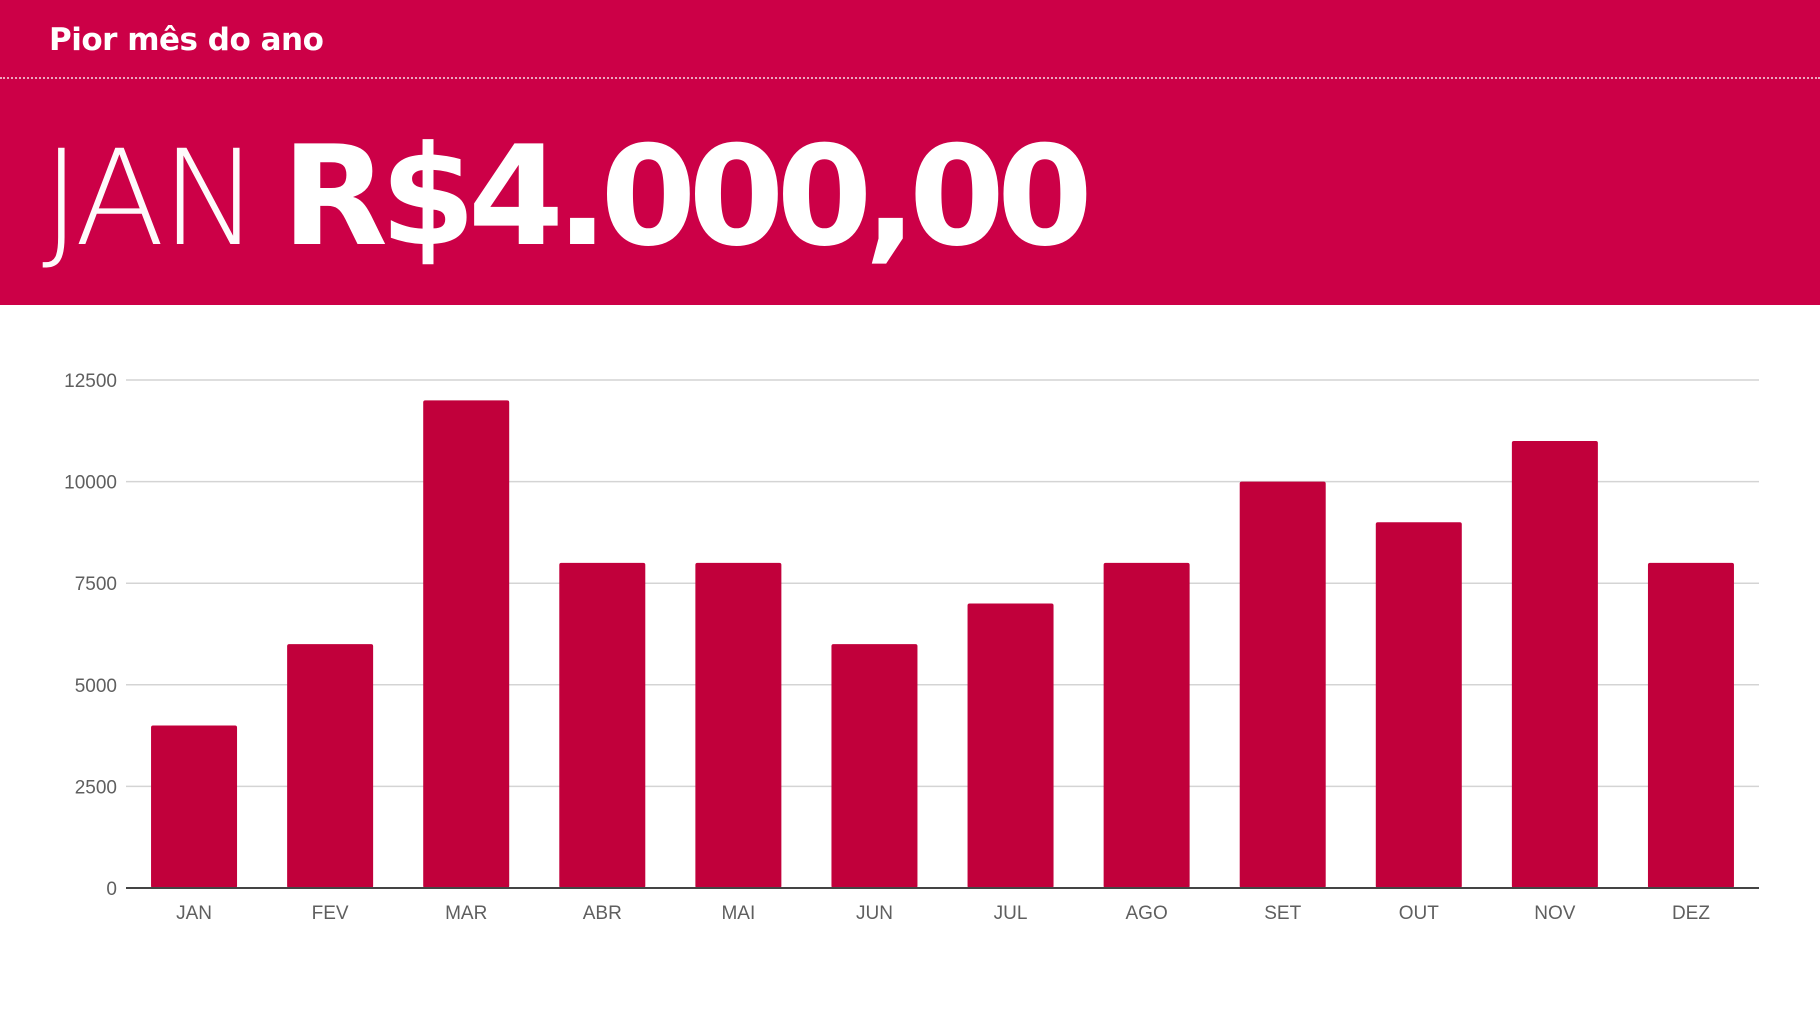 This screenshot has height=1024, width=1820. What do you see at coordinates (1554, 664) in the screenshot?
I see `bar-nov` at bounding box center [1554, 664].